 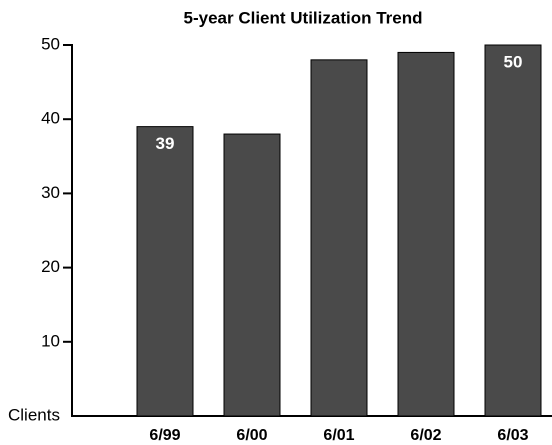 What do you see at coordinates (338, 435) in the screenshot?
I see `x-tick-label: 6/01` at bounding box center [338, 435].